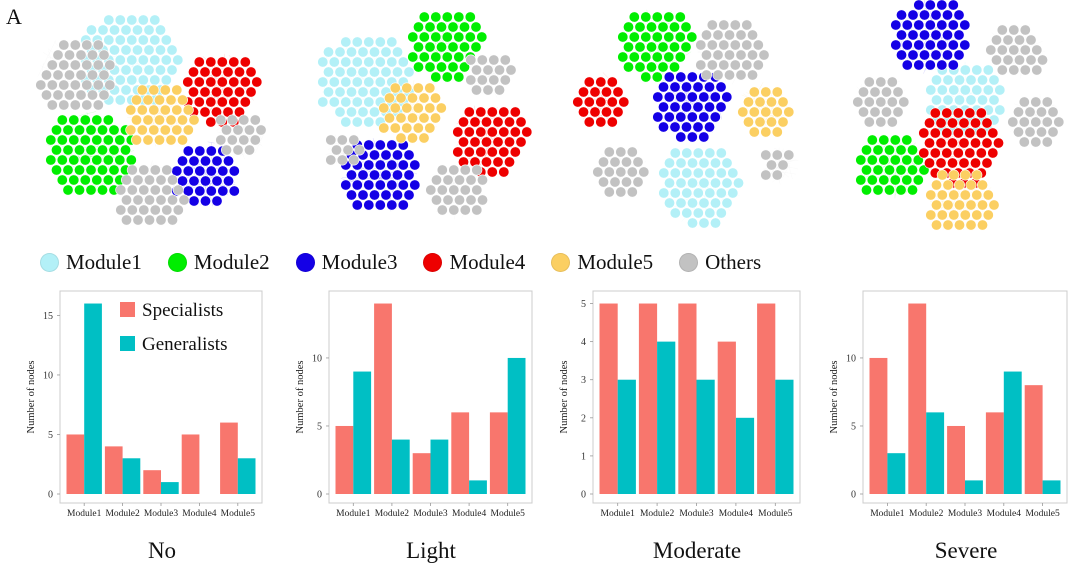  I want to click on y-tick-label: 3, so click(583, 380).